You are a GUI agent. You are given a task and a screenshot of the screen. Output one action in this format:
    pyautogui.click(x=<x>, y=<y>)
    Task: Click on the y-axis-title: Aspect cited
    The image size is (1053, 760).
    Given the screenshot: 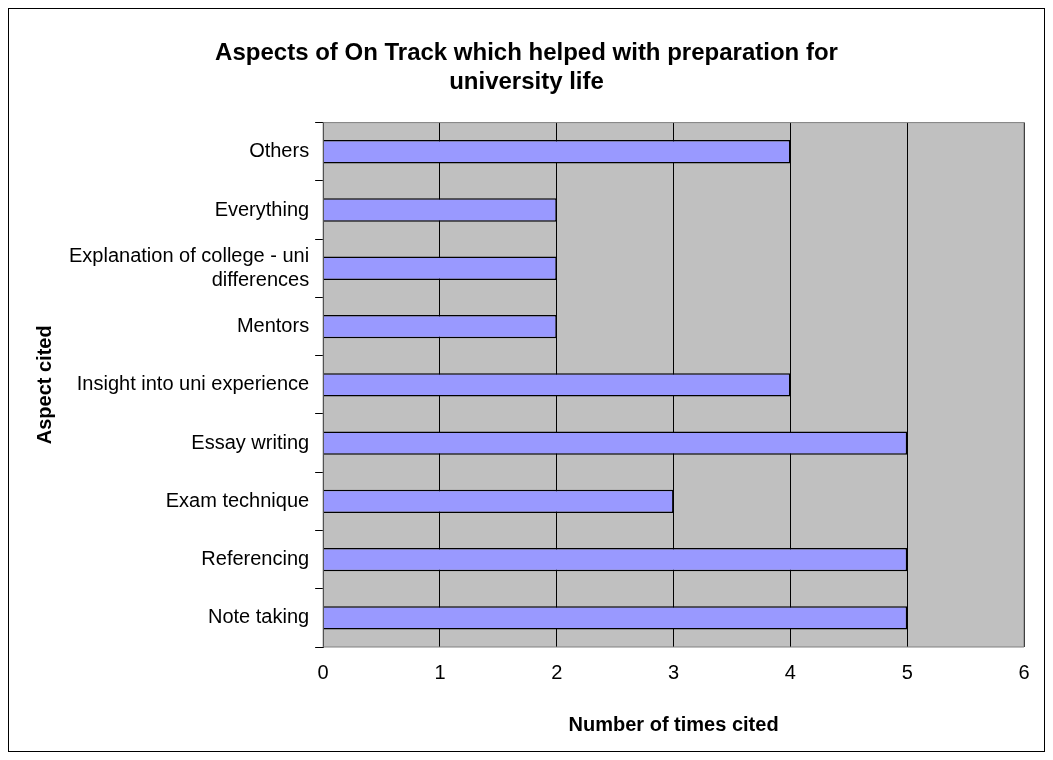 What is the action you would take?
    pyautogui.click(x=43, y=385)
    